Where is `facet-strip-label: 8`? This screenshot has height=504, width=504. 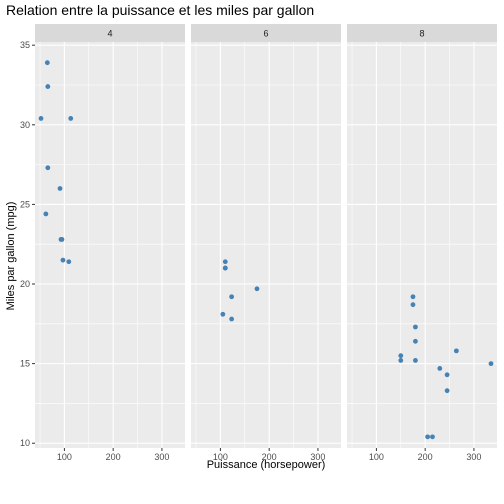
facet-strip-label: 8 is located at coordinates (421, 34).